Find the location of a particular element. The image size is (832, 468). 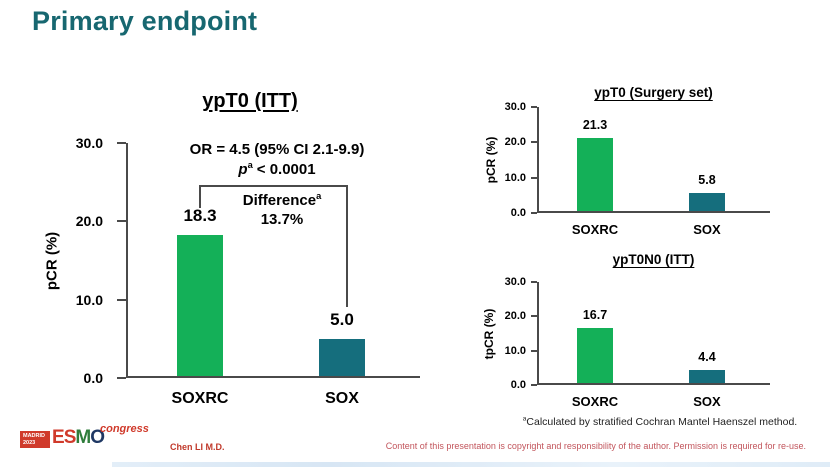

ypt0n0-chart: 0.0 10.0 20.0 30.0 tpCR (%) 16.7 SOXRC 4.4 SOX is located at coordinates (626, 342).